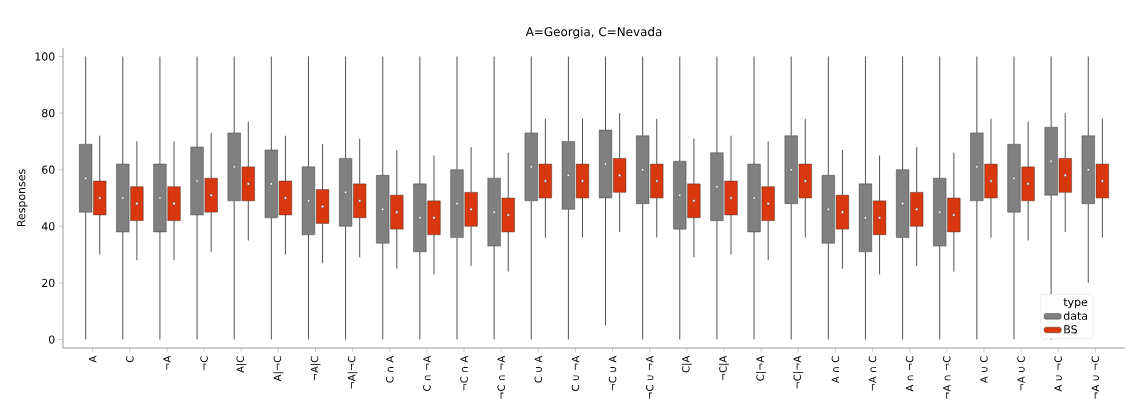  Describe the element at coordinates (204, 363) in the screenshot. I see `x-tick-label: ¬C` at that location.